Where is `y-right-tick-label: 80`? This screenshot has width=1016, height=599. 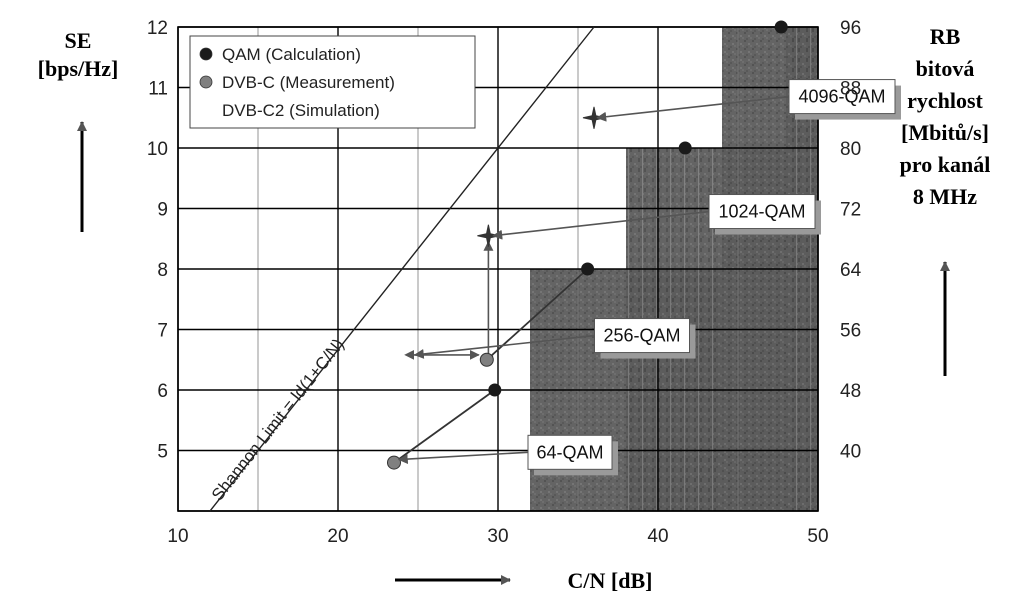
y-right-tick-label: 80 is located at coordinates (850, 149).